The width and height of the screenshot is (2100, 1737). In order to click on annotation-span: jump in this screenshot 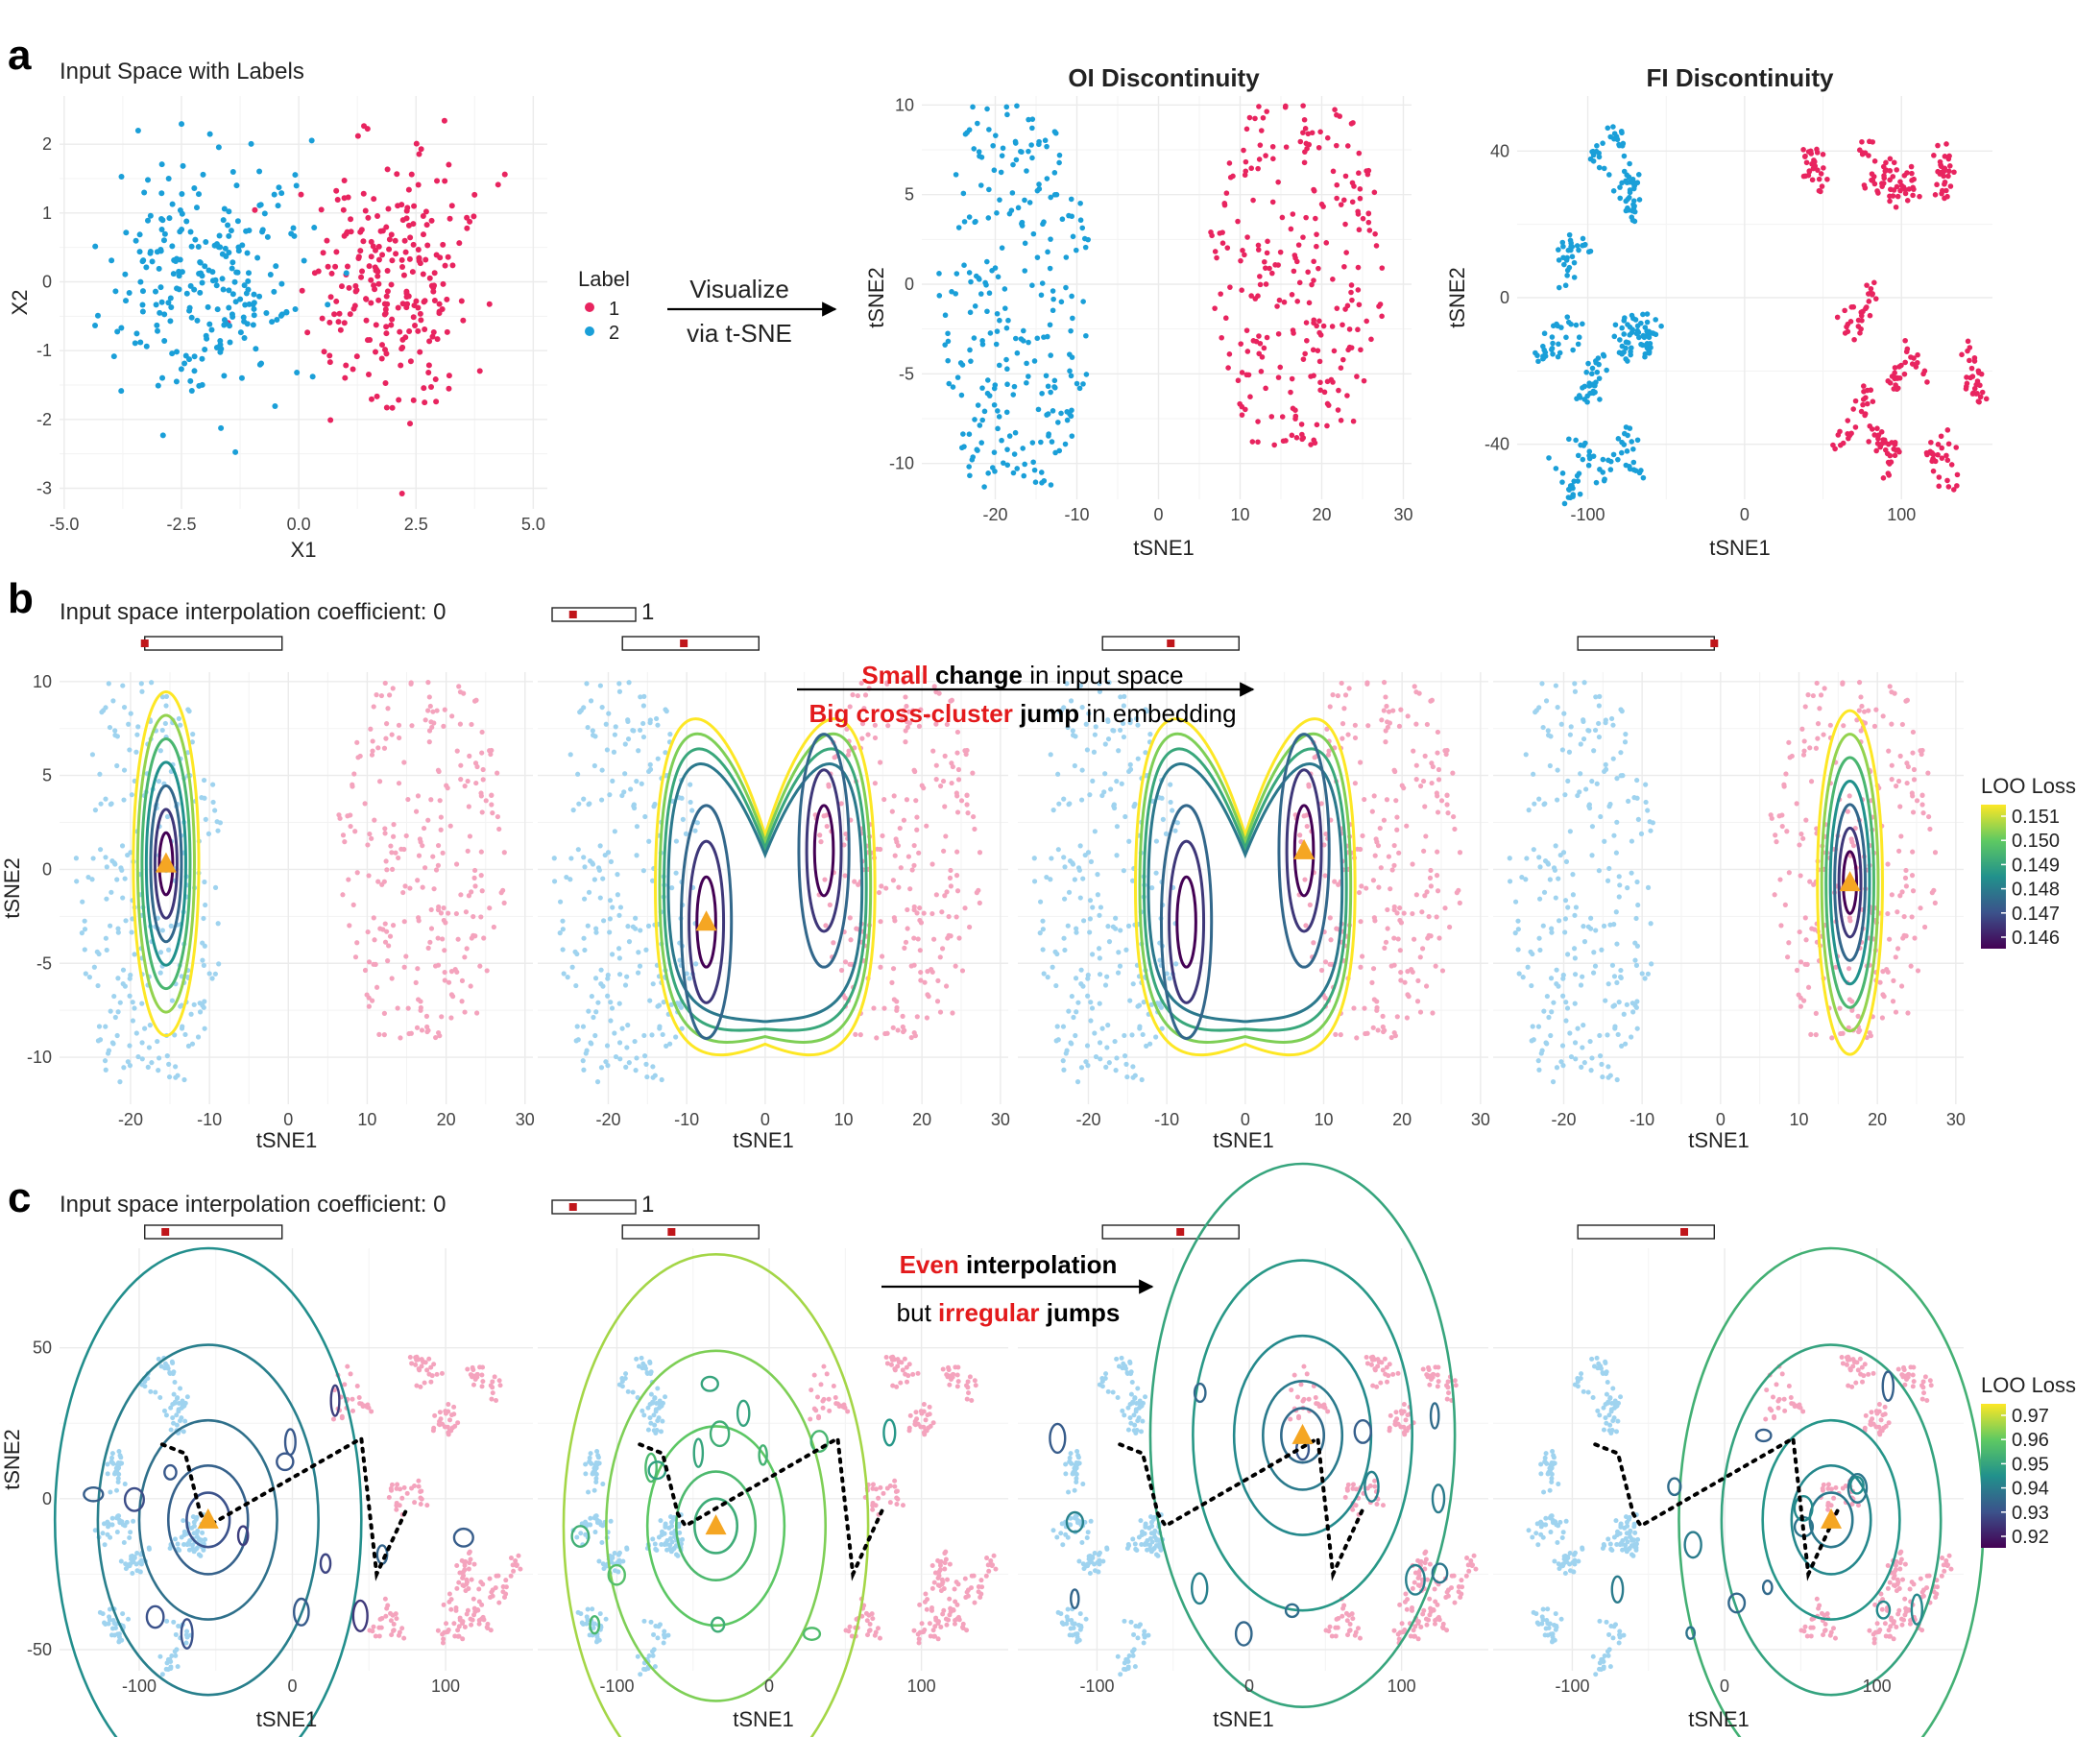, I will do `click(1046, 713)`.